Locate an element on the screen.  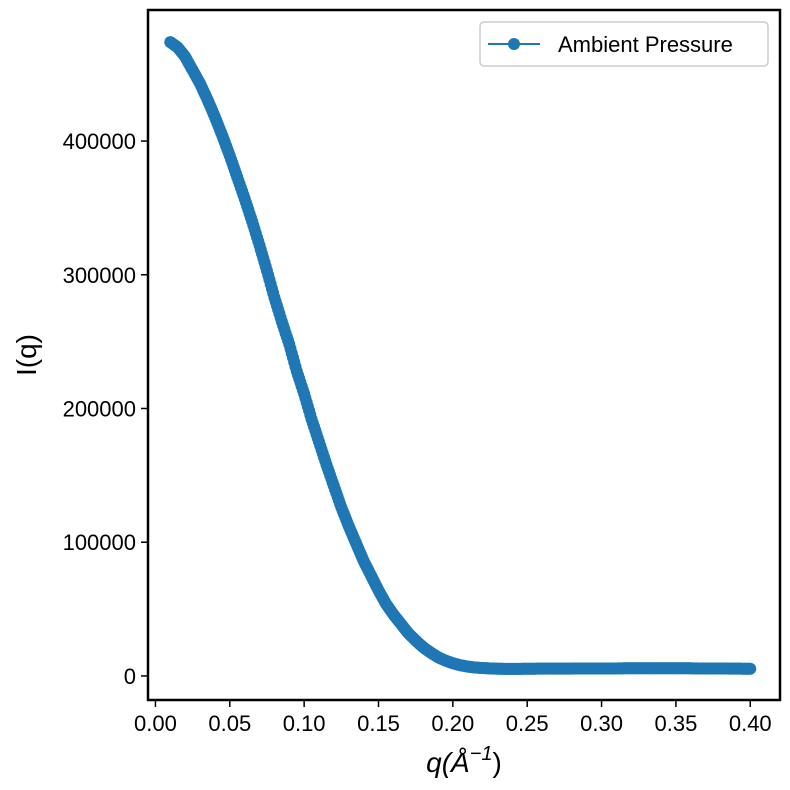
y-tick-label: 0 is located at coordinates (130, 676).